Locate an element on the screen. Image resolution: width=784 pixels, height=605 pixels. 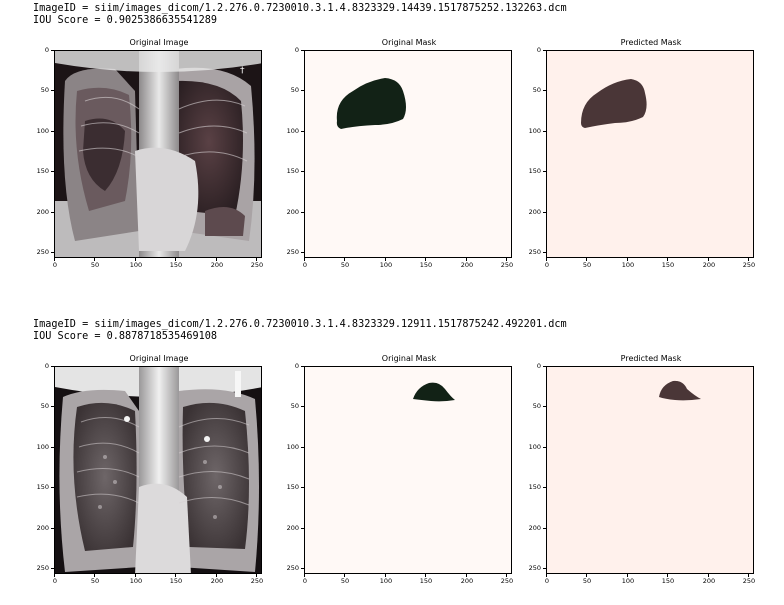
xray-plot is located at coordinates (158, 470).